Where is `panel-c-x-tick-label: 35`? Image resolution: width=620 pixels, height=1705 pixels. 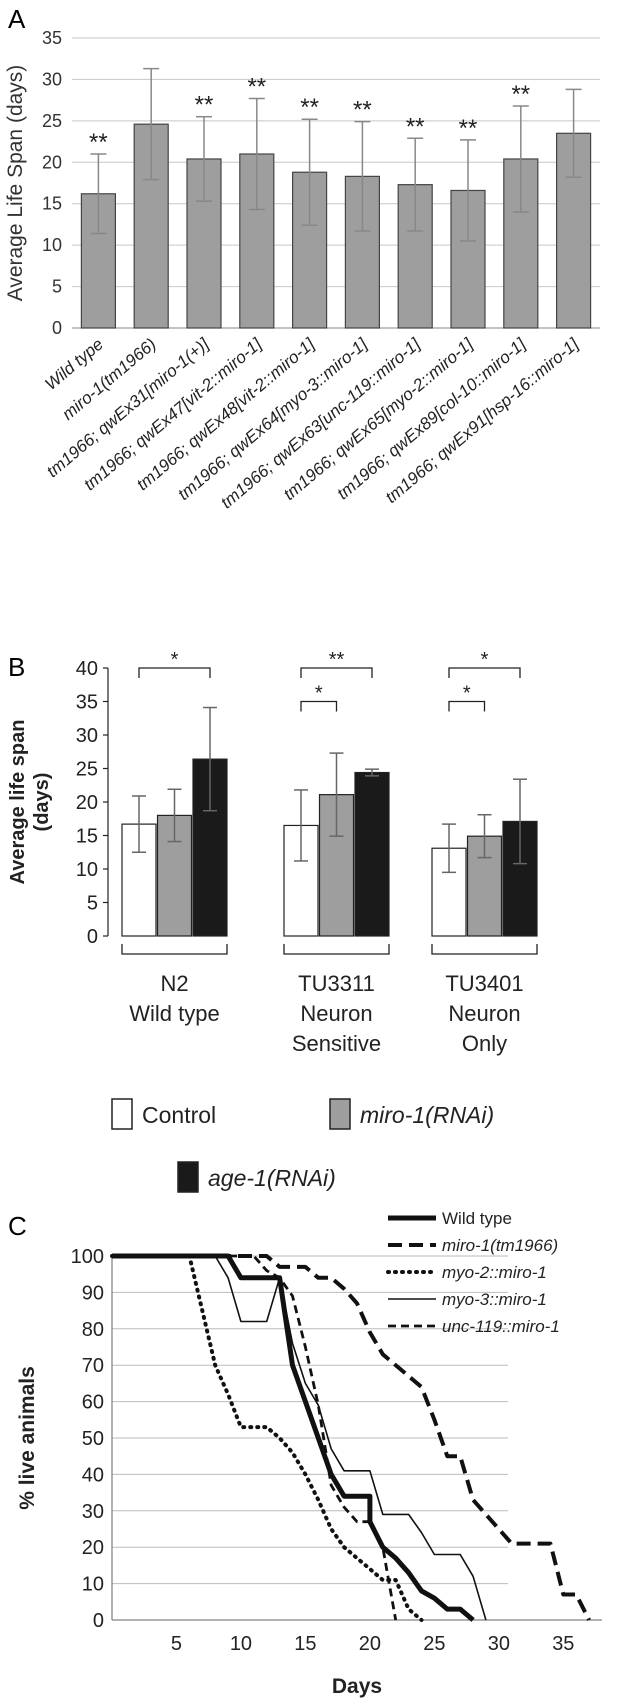 panel-c-x-tick-label: 35 is located at coordinates (563, 1644).